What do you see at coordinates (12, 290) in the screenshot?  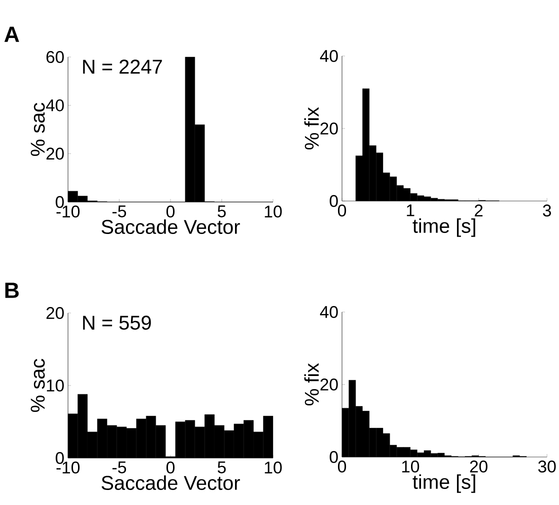 I see `chart-title: B` at bounding box center [12, 290].